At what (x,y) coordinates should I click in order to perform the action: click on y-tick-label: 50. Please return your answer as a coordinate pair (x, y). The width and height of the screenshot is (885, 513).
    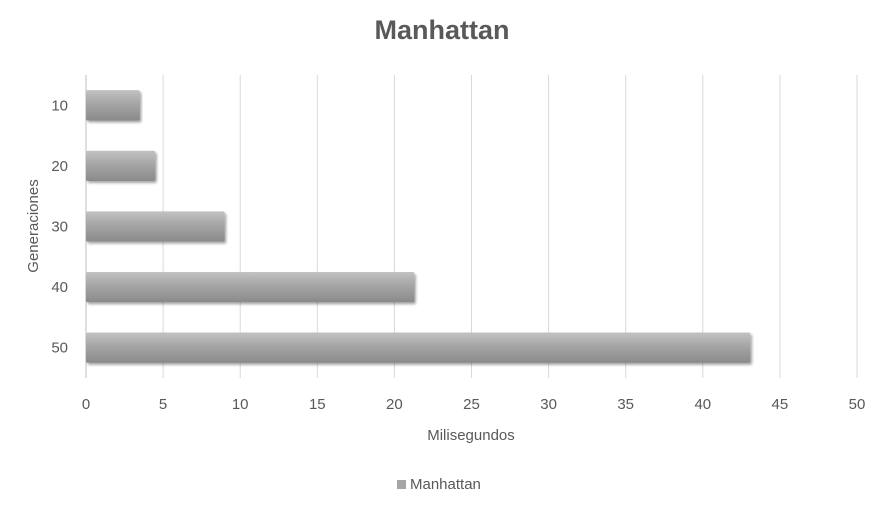
    Looking at the image, I should click on (59, 348).